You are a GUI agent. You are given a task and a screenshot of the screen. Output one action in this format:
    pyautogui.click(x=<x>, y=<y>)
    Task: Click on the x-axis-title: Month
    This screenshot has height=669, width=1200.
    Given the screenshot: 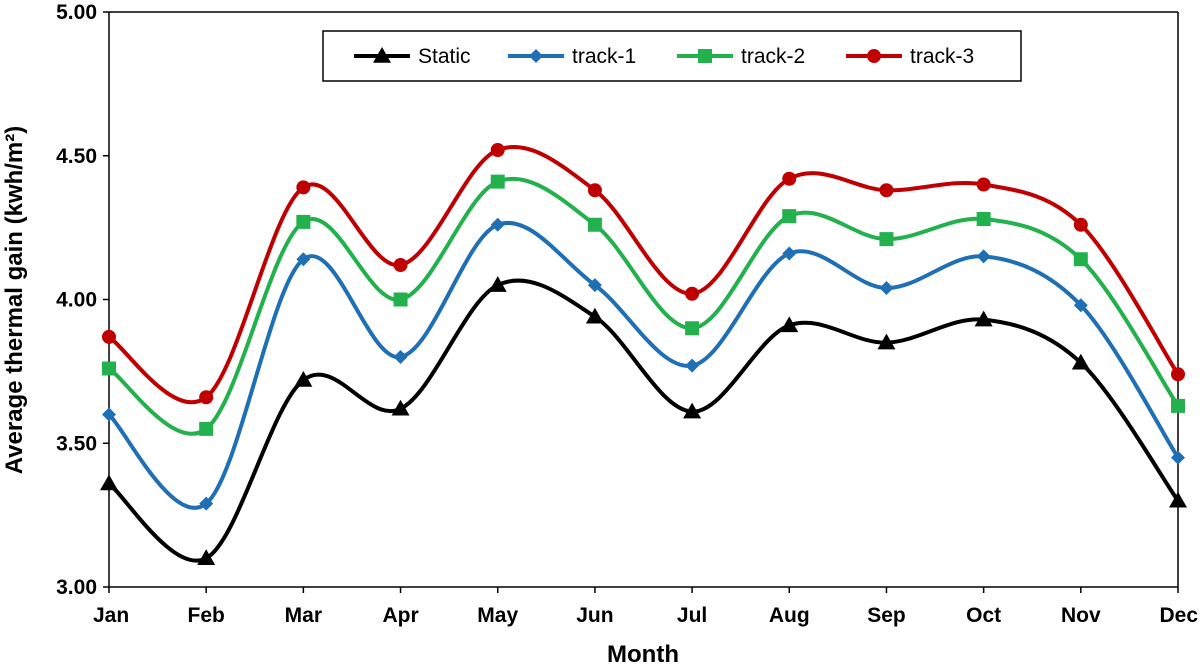 What is the action you would take?
    pyautogui.click(x=643, y=654)
    